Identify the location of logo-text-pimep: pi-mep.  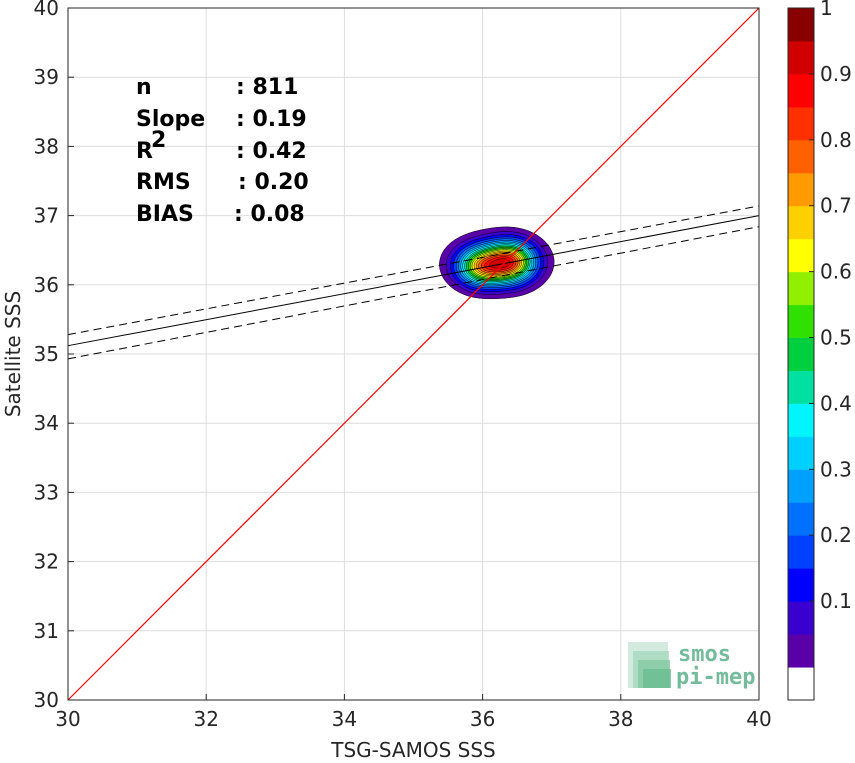
(715, 677).